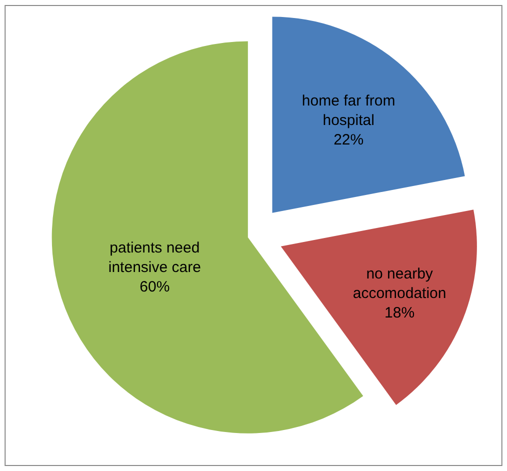 The image size is (507, 471). I want to click on slice-label: home far from hospital, so click(349, 111).